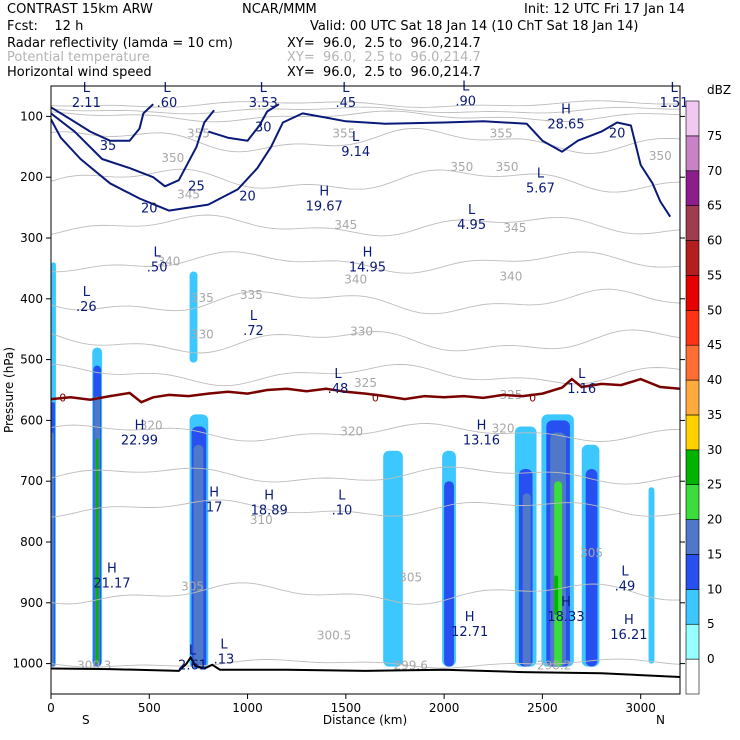 The width and height of the screenshot is (740, 740). What do you see at coordinates (247, 196) in the screenshot?
I see `wind-contour-label-4: 20` at bounding box center [247, 196].